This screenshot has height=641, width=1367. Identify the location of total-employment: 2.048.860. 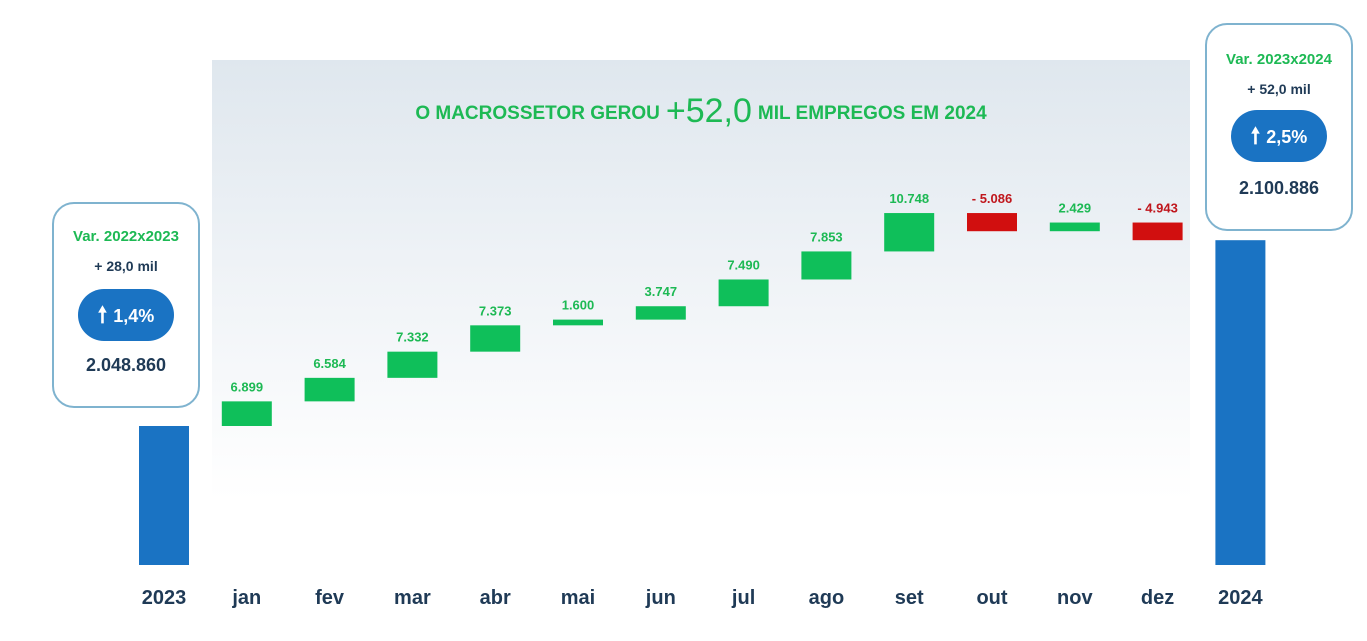
(126, 365).